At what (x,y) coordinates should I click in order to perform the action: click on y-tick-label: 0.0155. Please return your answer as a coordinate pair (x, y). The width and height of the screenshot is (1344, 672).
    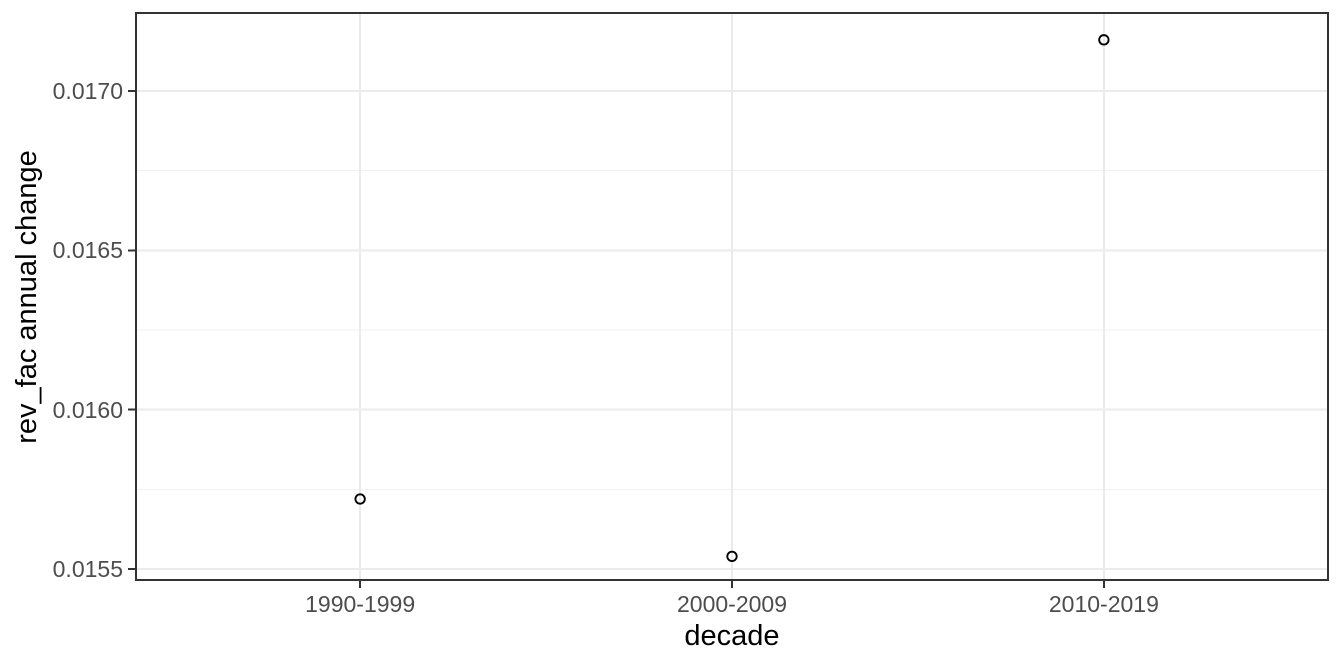
    Looking at the image, I should click on (87, 569).